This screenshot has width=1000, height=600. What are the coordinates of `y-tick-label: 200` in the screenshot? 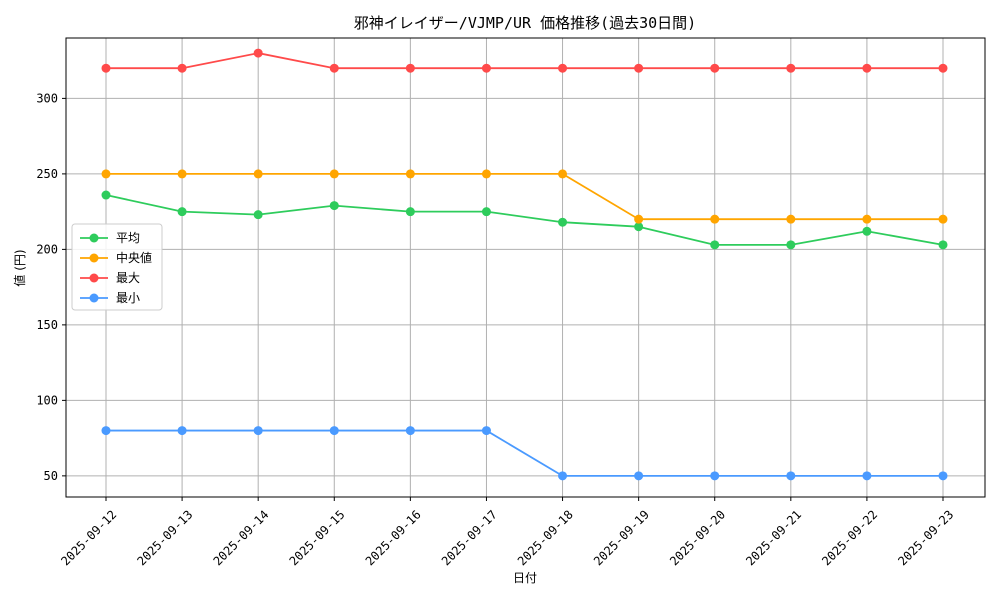 It's located at (47, 249).